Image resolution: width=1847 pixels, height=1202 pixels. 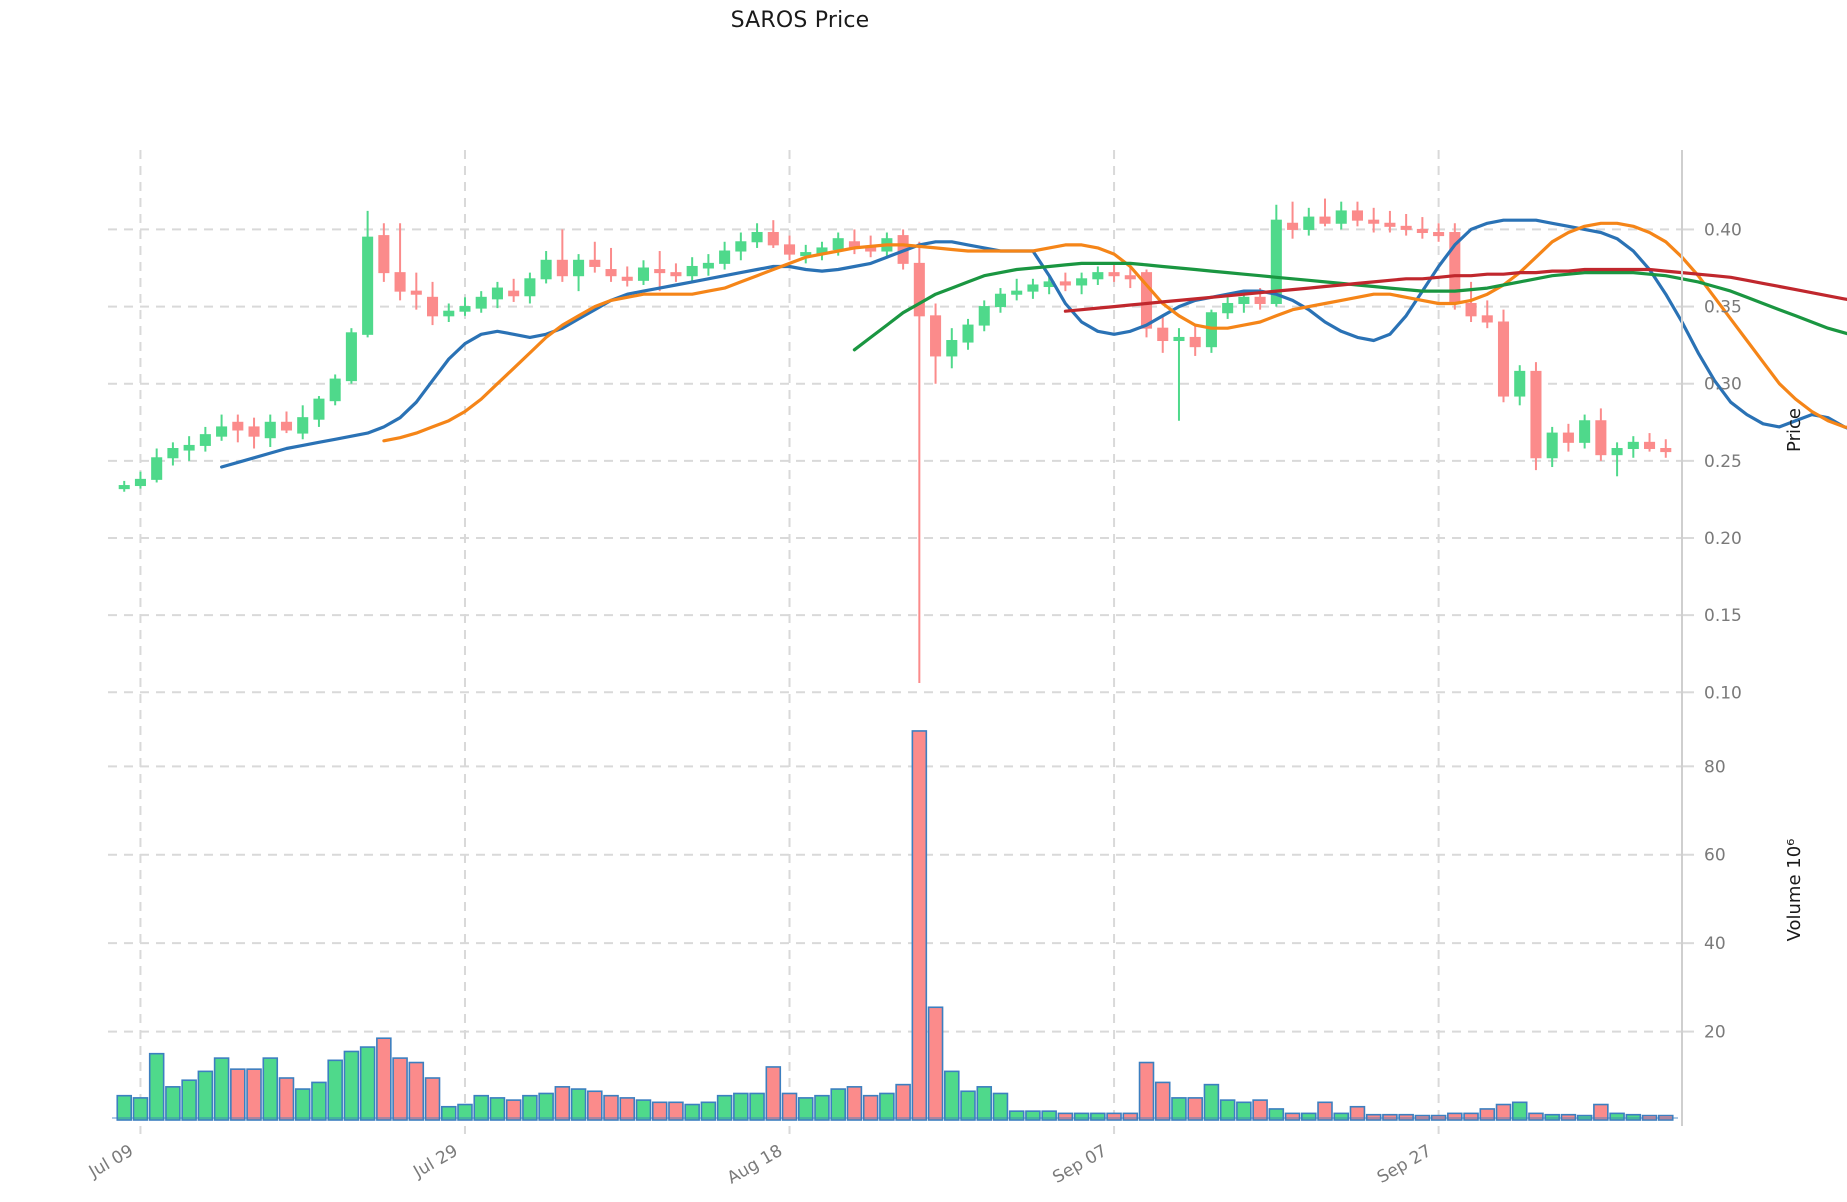 What do you see at coordinates (1715, 856) in the screenshot?
I see `volume-tick-label: 60` at bounding box center [1715, 856].